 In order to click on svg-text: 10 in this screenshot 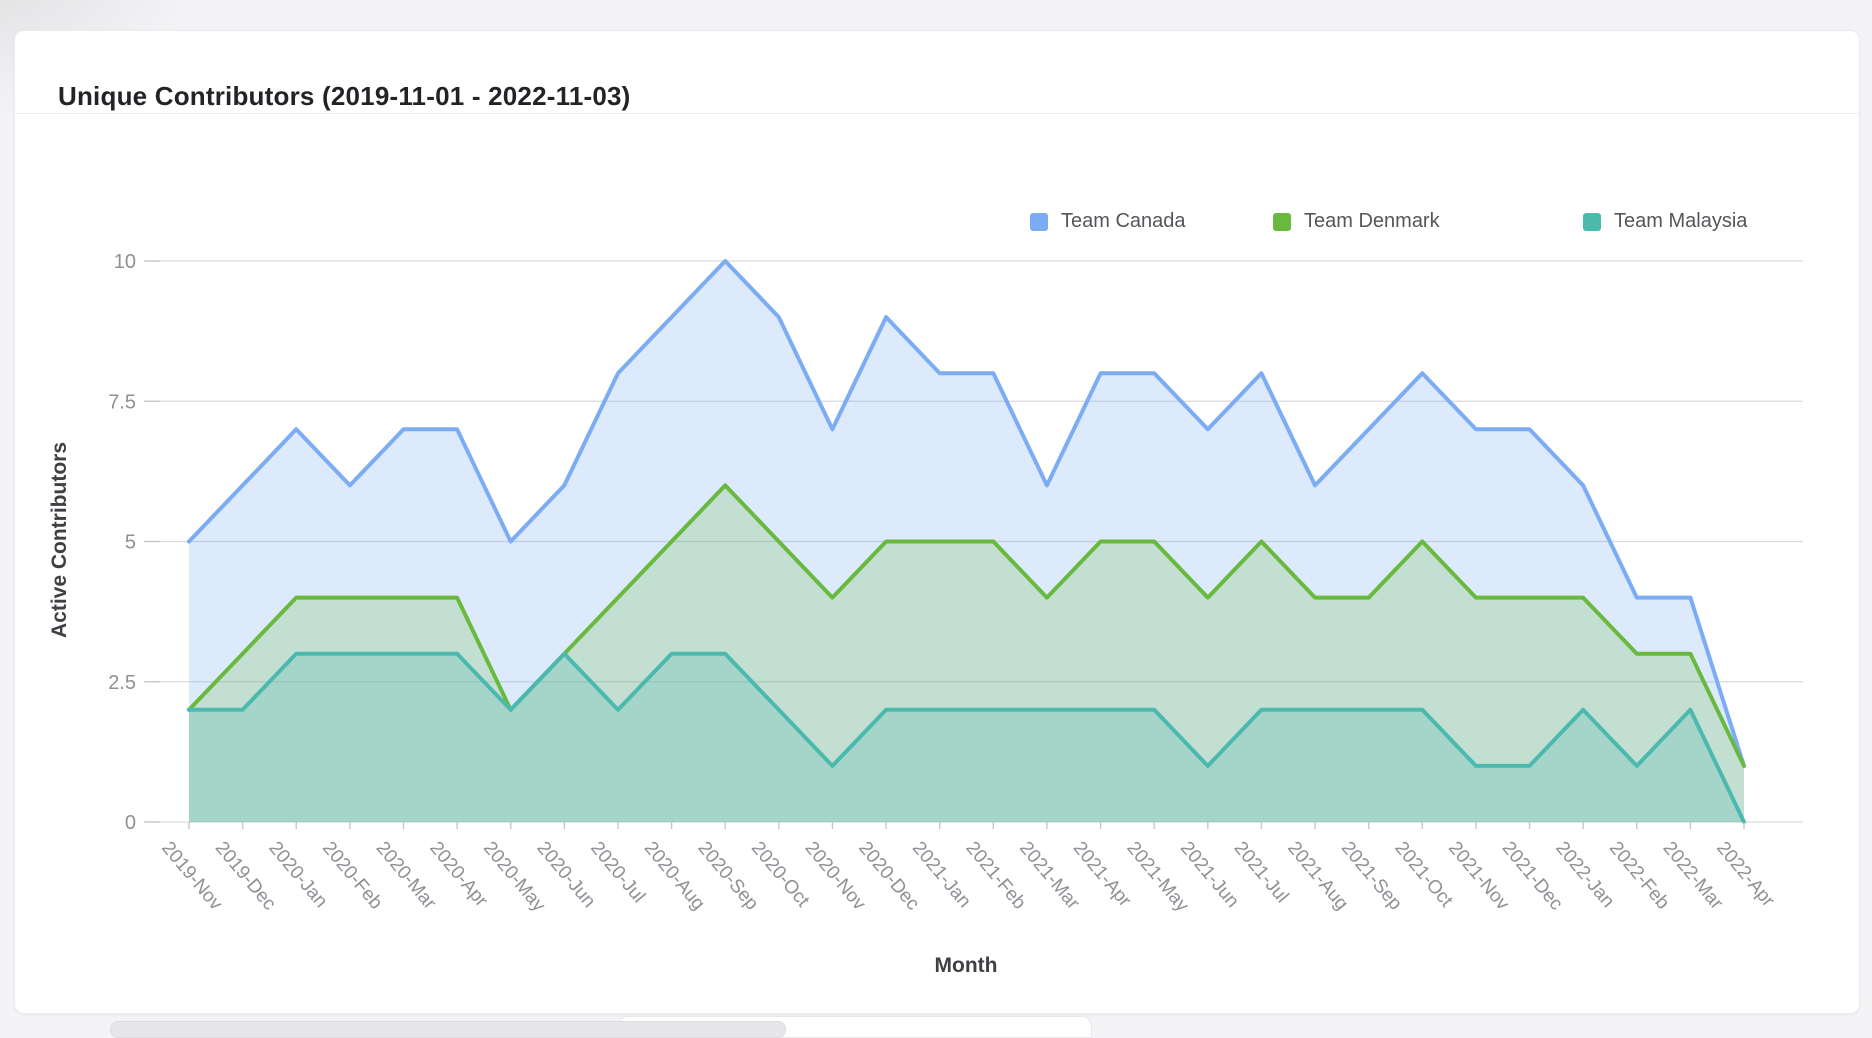, I will do `click(125, 262)`.